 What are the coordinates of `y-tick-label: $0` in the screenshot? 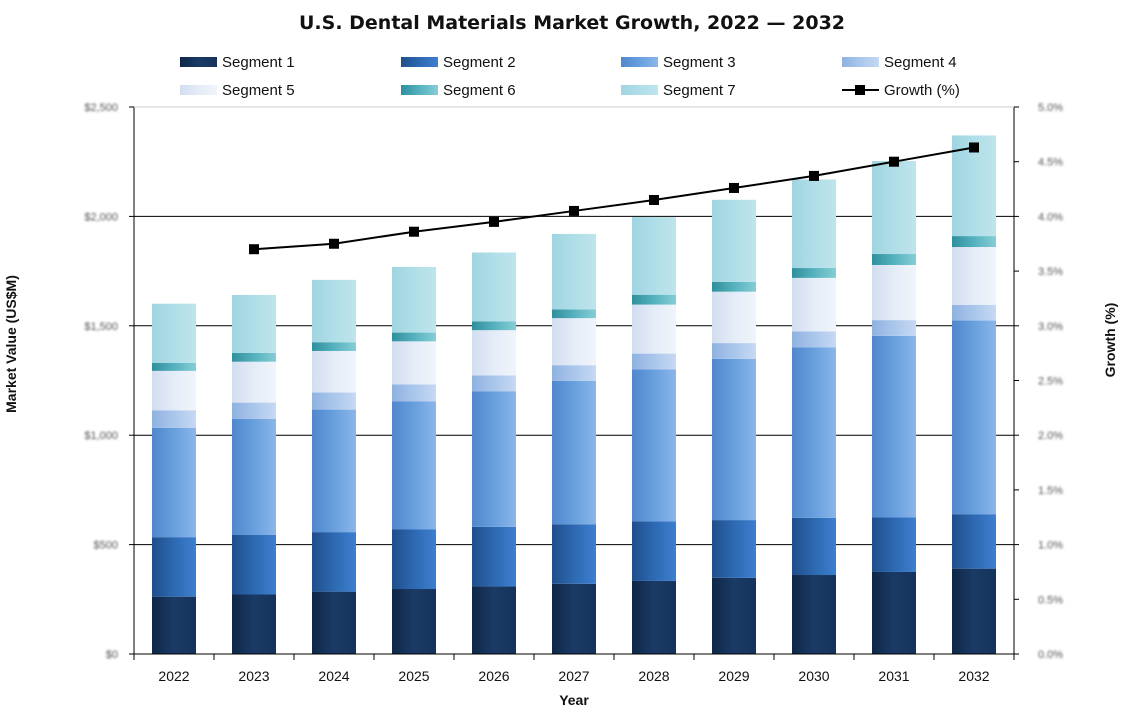 It's located at (112, 655).